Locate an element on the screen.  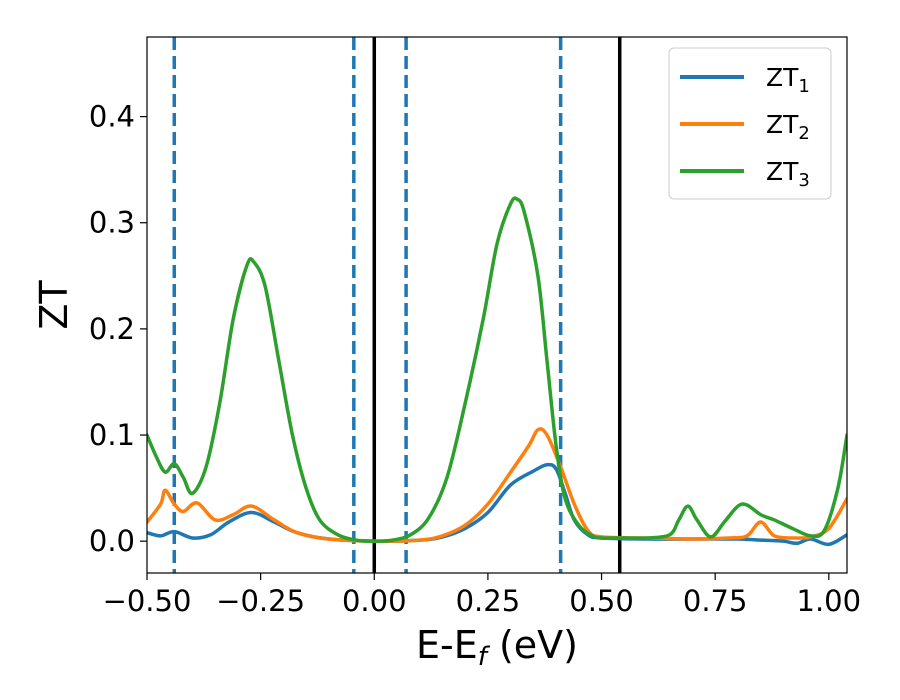
y-tick-label: 0.1 is located at coordinates (112, 435).